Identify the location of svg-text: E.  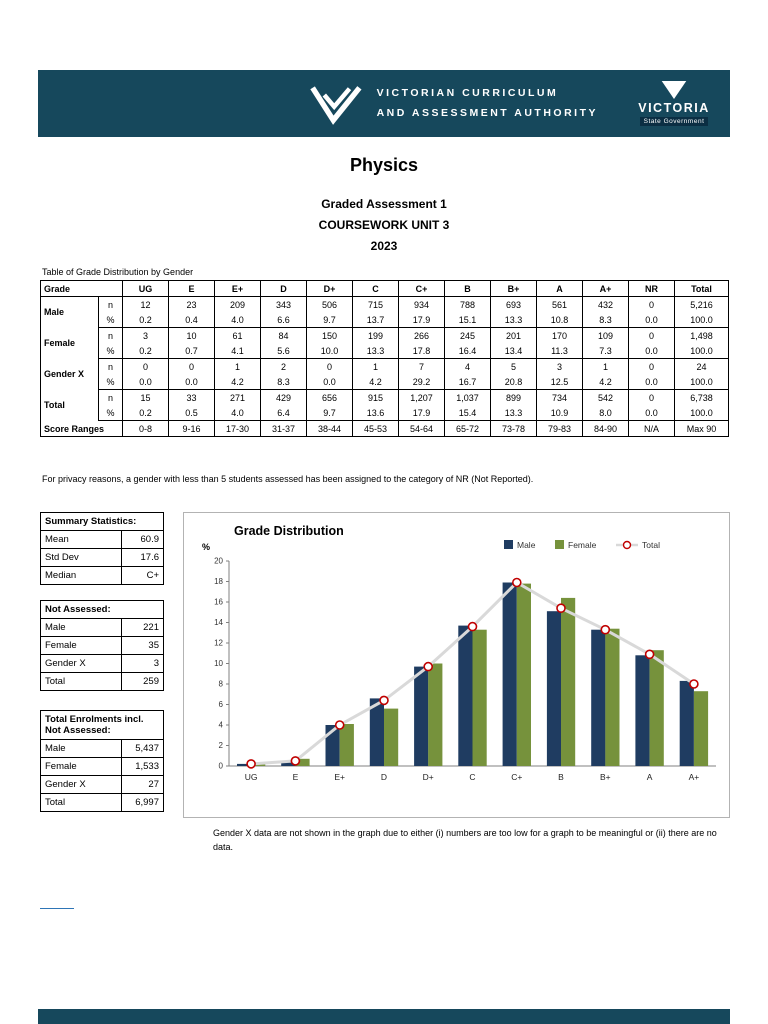
(296, 777).